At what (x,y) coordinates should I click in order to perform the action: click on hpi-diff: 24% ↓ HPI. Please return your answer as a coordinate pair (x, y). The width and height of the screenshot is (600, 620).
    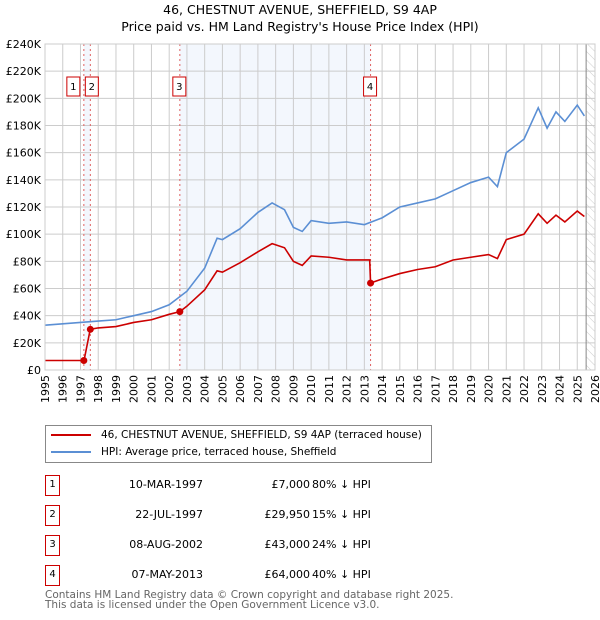
    Looking at the image, I should click on (341, 544).